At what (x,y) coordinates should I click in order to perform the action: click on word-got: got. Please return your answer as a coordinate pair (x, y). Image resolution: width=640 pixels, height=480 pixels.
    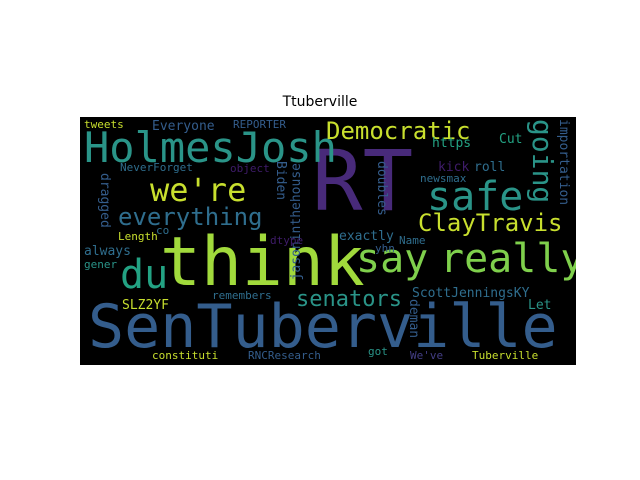
    Looking at the image, I should click on (378, 351).